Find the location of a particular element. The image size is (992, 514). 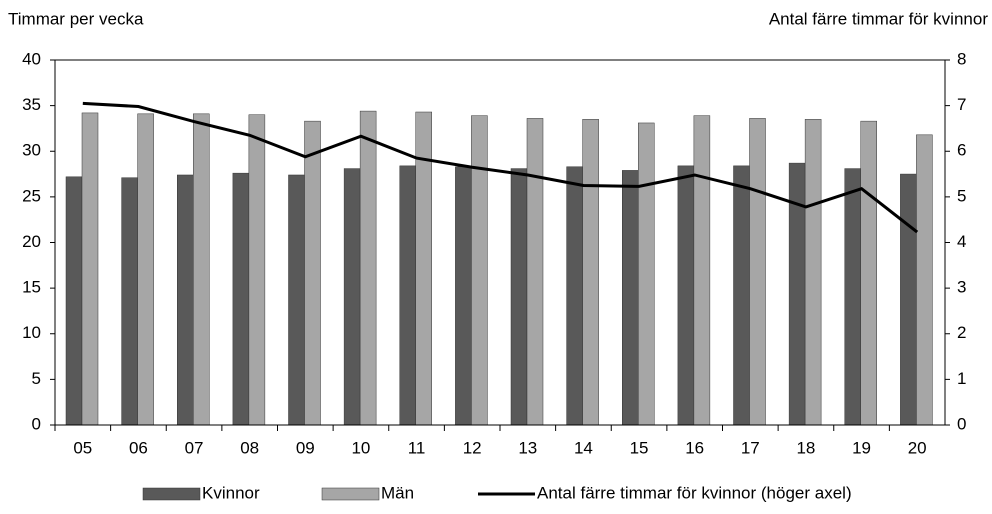

y-tick-label: 5 is located at coordinates (36, 378).